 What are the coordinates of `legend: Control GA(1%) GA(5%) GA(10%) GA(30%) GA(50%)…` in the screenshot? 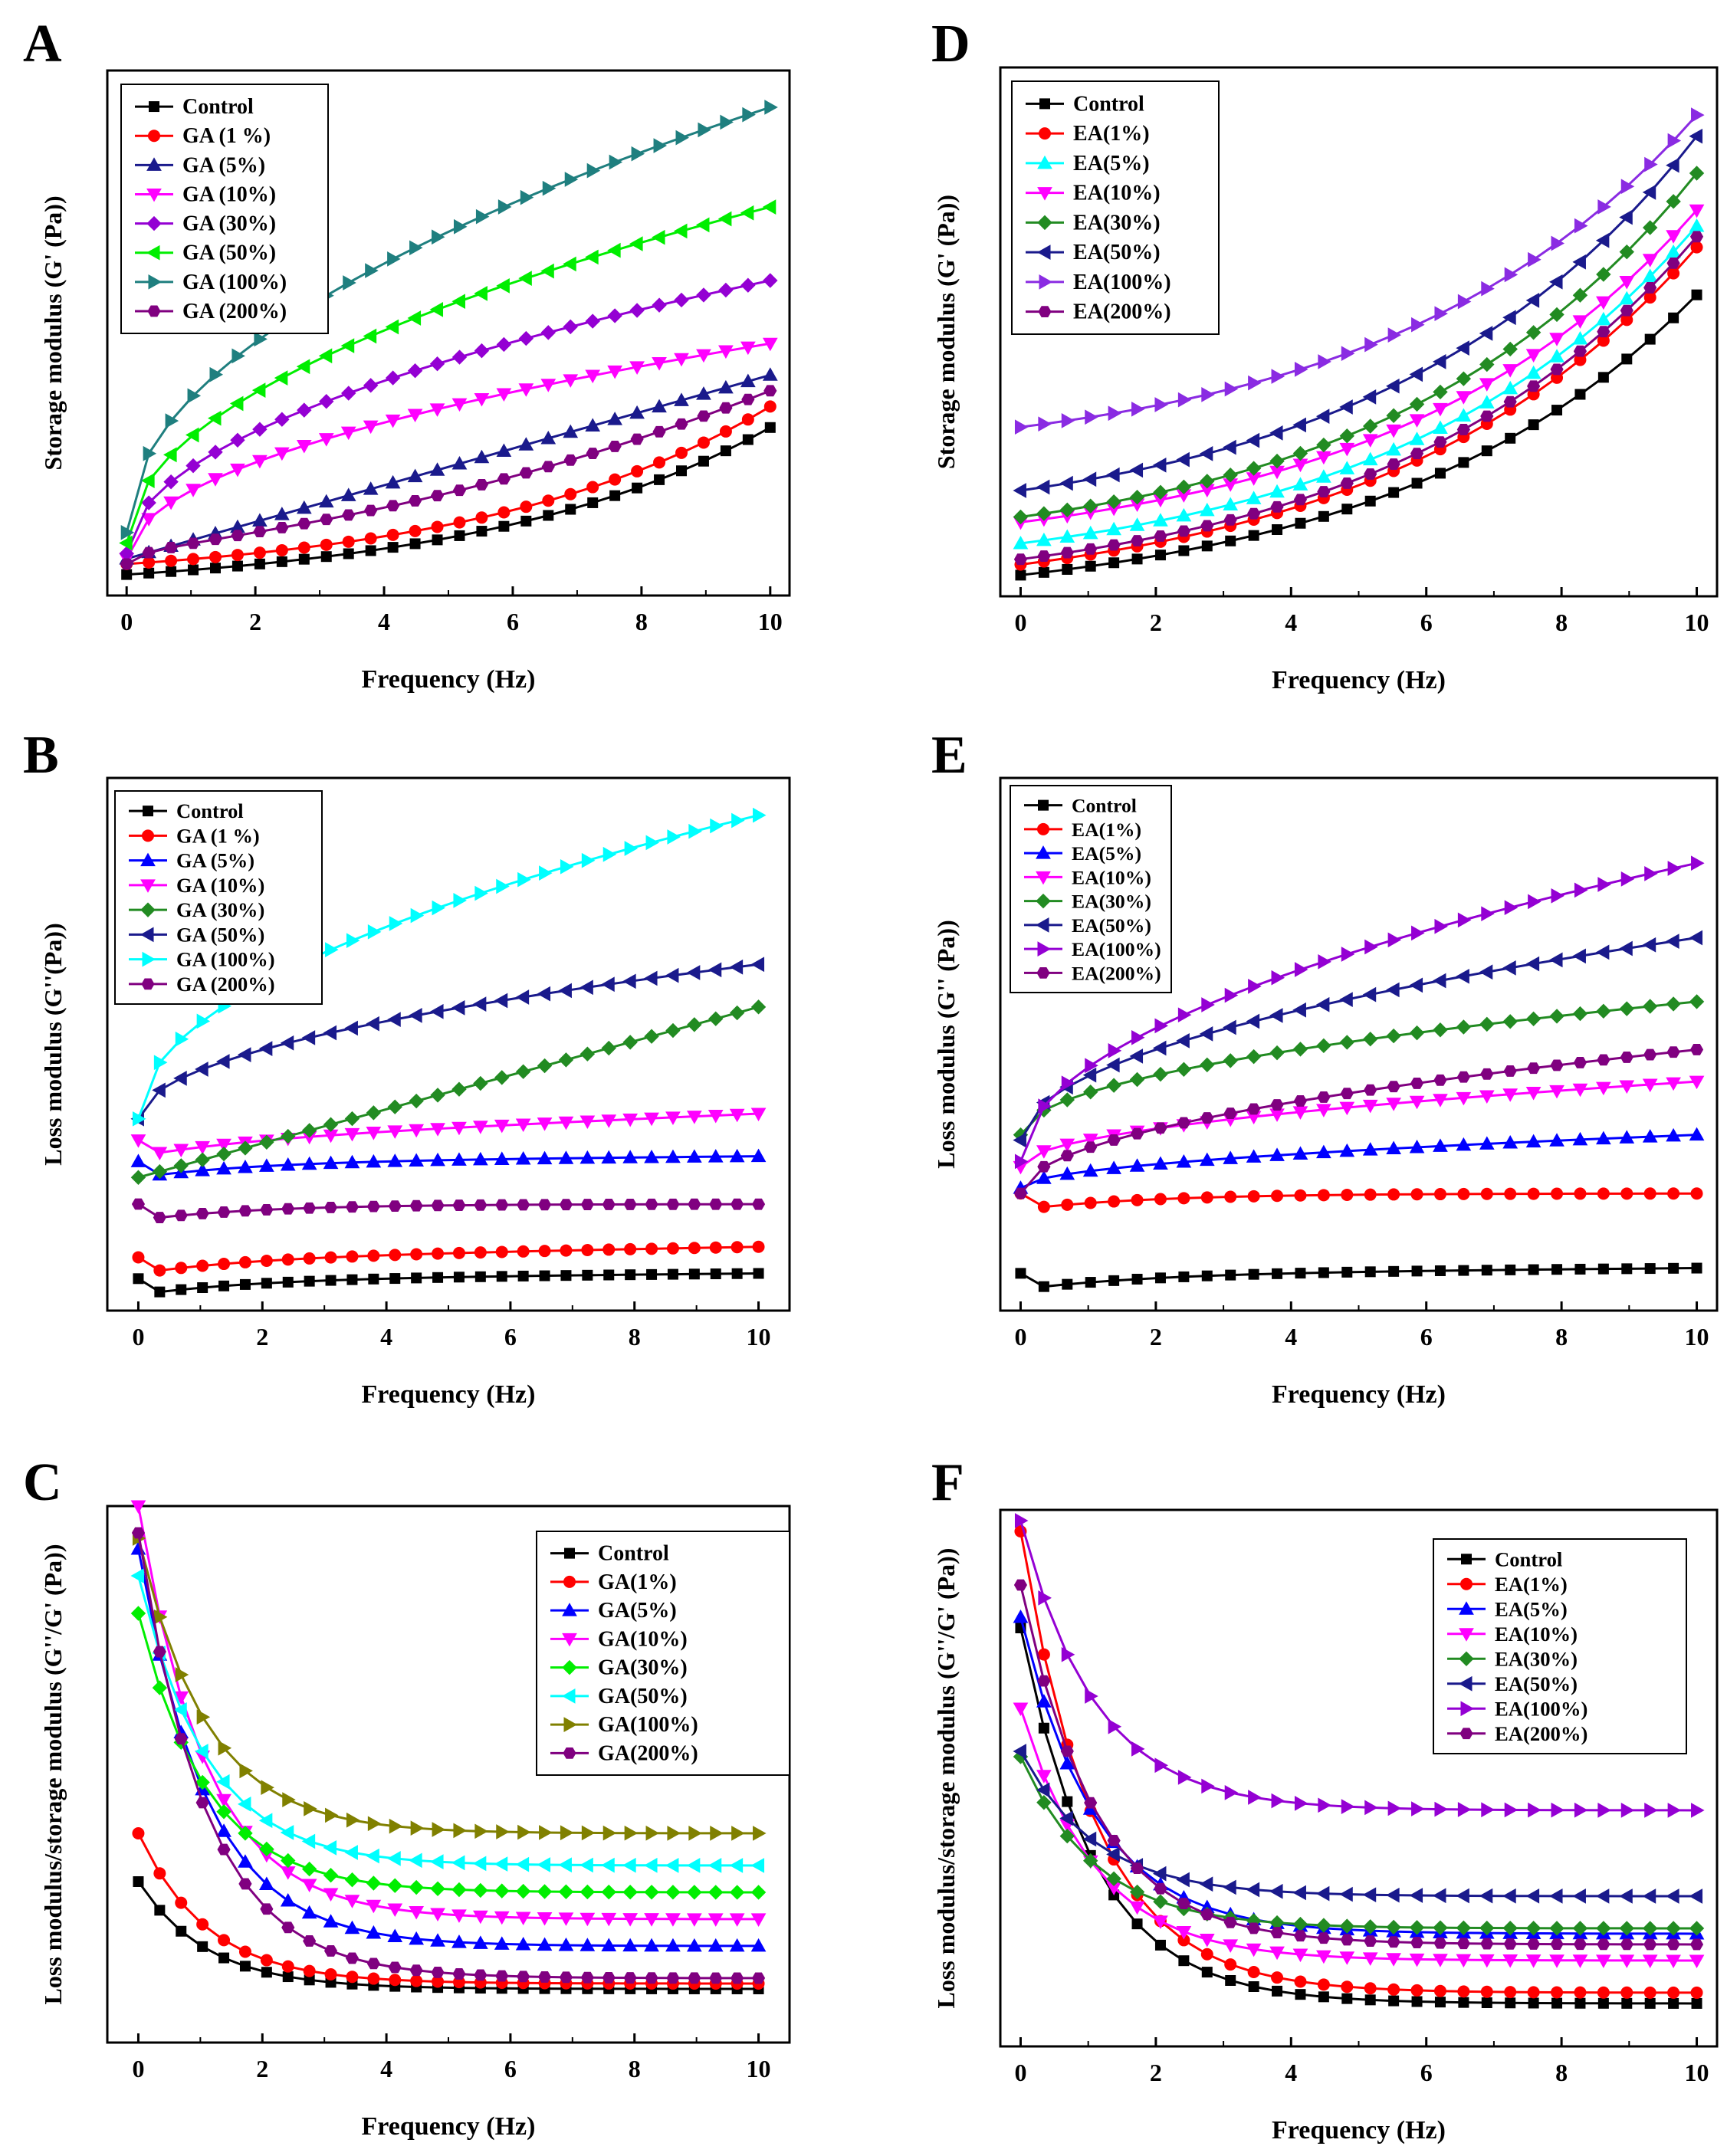 It's located at (663, 1653).